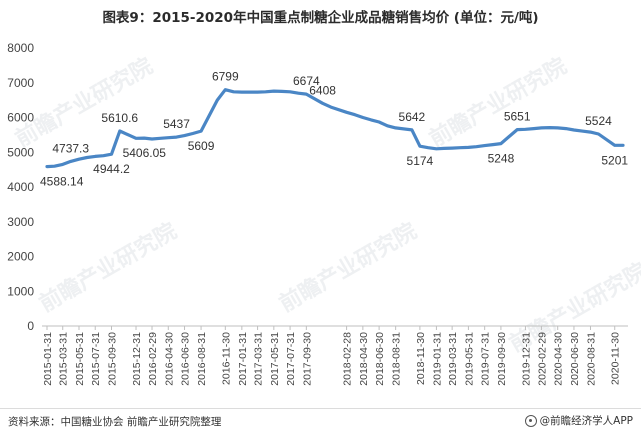 This screenshot has height=440, width=641. I want to click on data-label: 6799, so click(225, 77).